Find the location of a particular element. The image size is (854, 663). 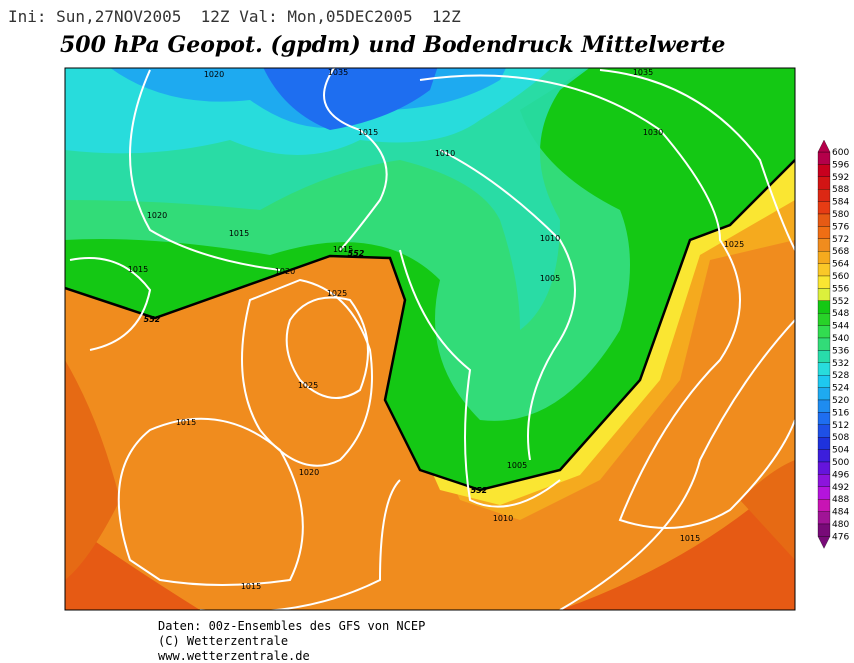

colorbar-label: 588 is located at coordinates (840, 190).